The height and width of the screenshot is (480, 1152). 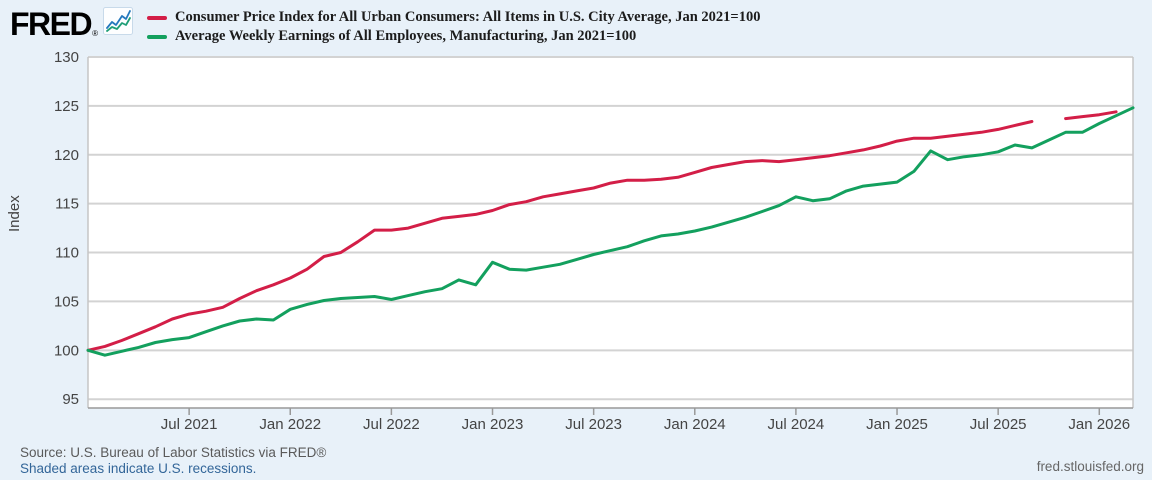 What do you see at coordinates (66, 106) in the screenshot?
I see `y-tick-label: 125` at bounding box center [66, 106].